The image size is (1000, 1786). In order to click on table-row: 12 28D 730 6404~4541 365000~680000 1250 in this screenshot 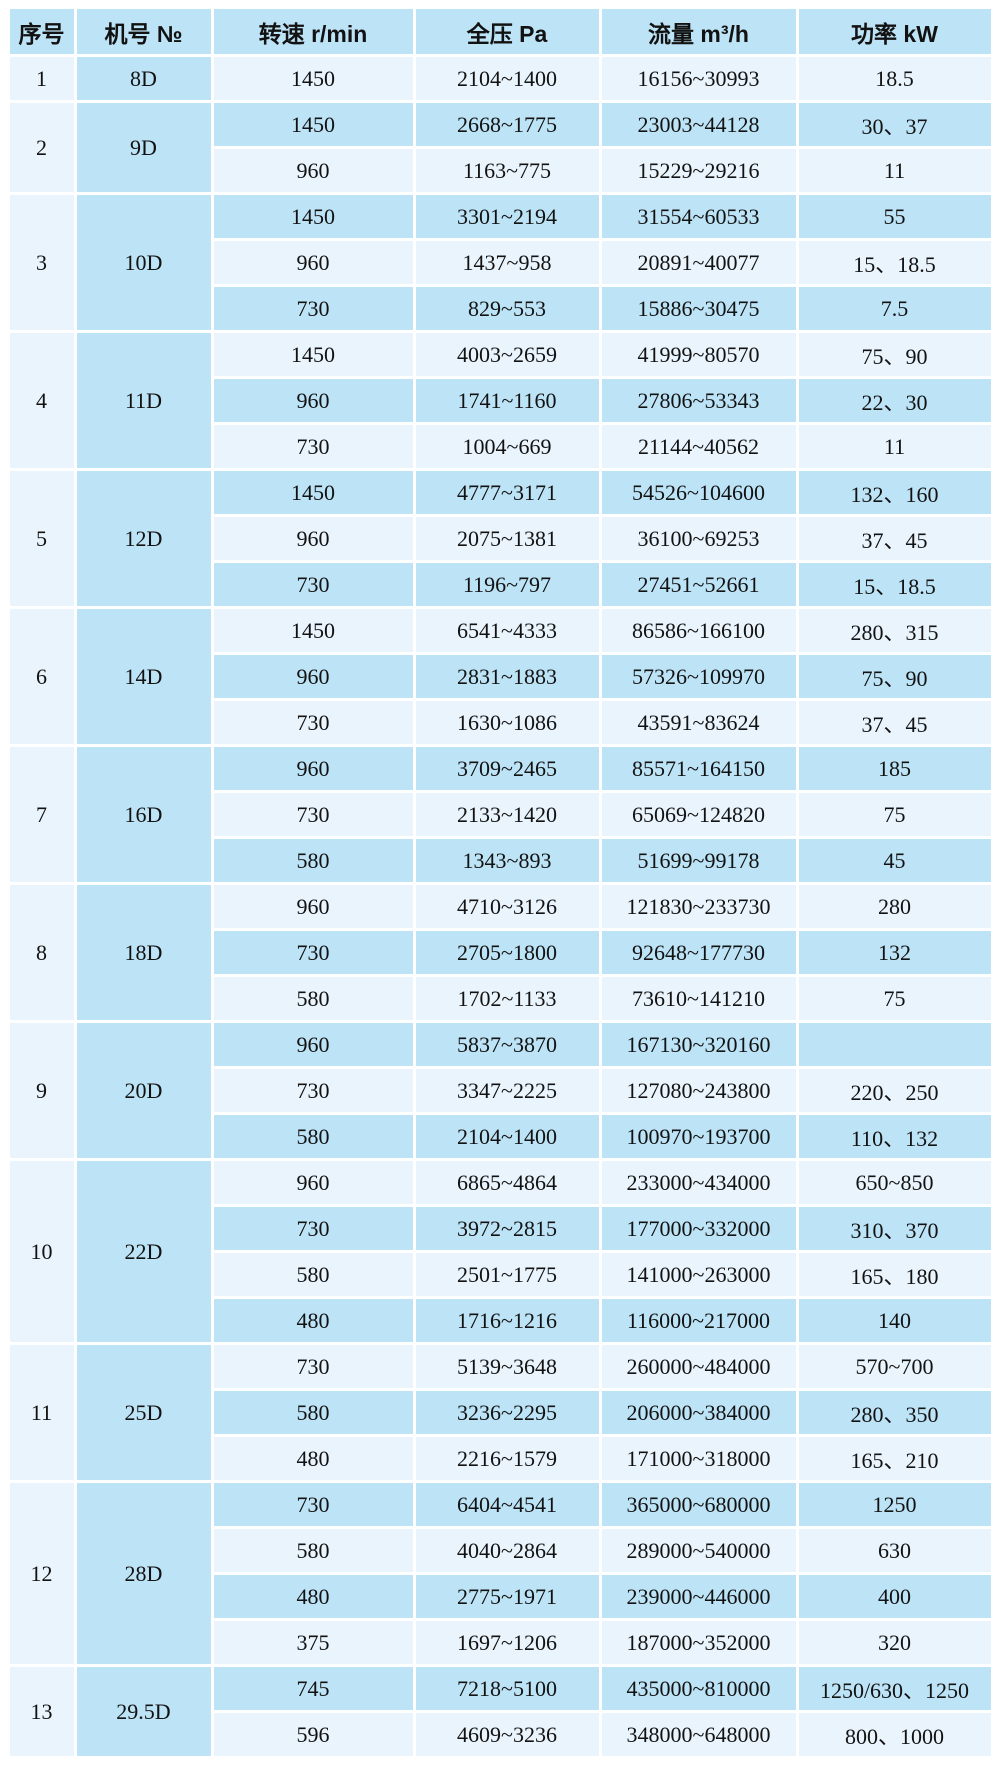, I will do `click(500, 1573)`.